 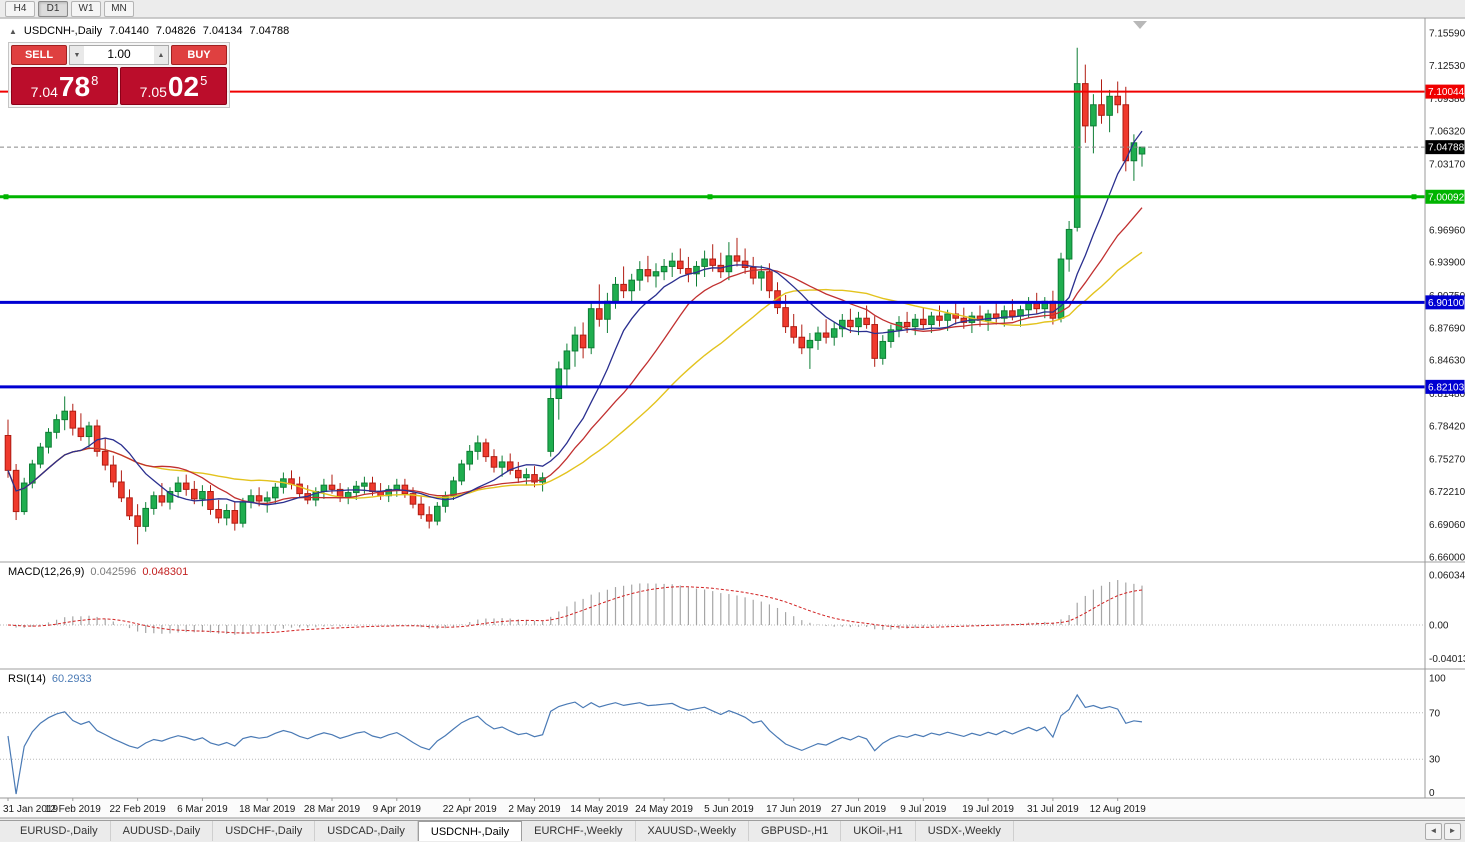 I want to click on price-badge-value: 7.04788, so click(x=1446, y=148).